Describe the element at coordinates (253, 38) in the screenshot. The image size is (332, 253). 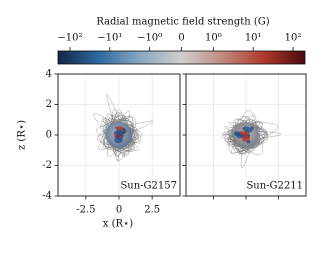
I see `colorbar-tick-label: 10¹` at that location.